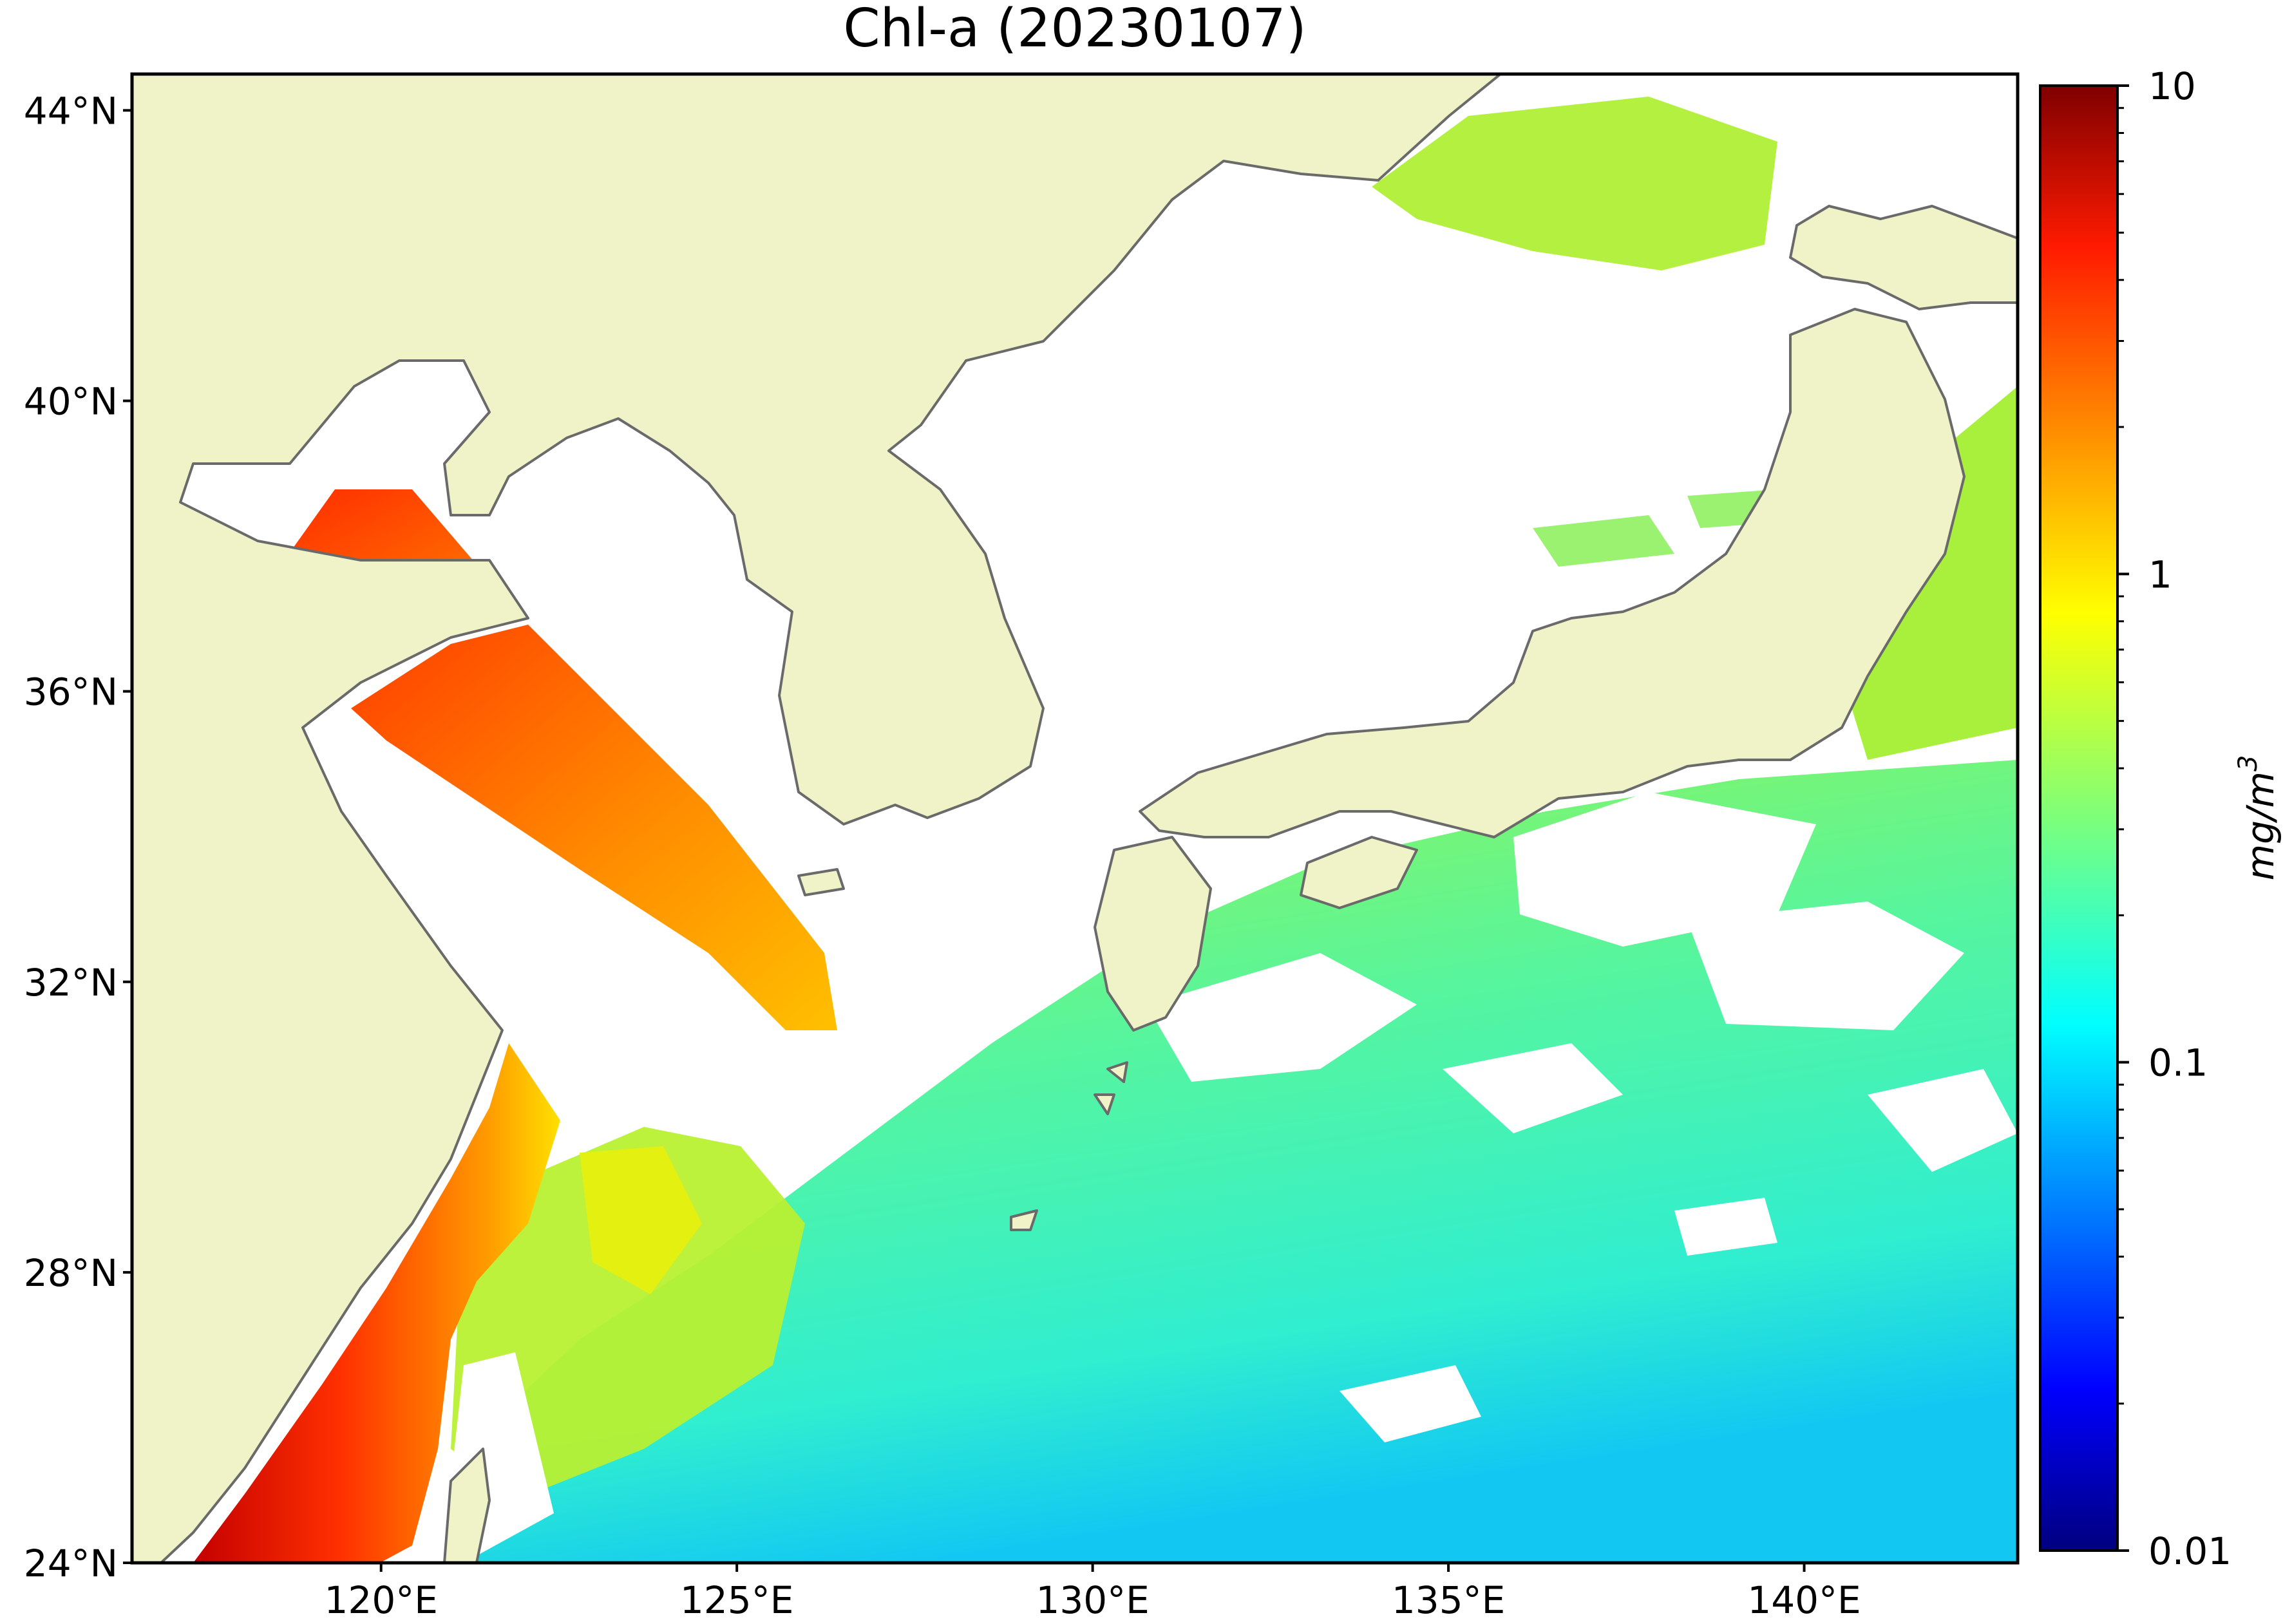  What do you see at coordinates (736, 1600) in the screenshot?
I see `lon-tick-label: 125°E` at bounding box center [736, 1600].